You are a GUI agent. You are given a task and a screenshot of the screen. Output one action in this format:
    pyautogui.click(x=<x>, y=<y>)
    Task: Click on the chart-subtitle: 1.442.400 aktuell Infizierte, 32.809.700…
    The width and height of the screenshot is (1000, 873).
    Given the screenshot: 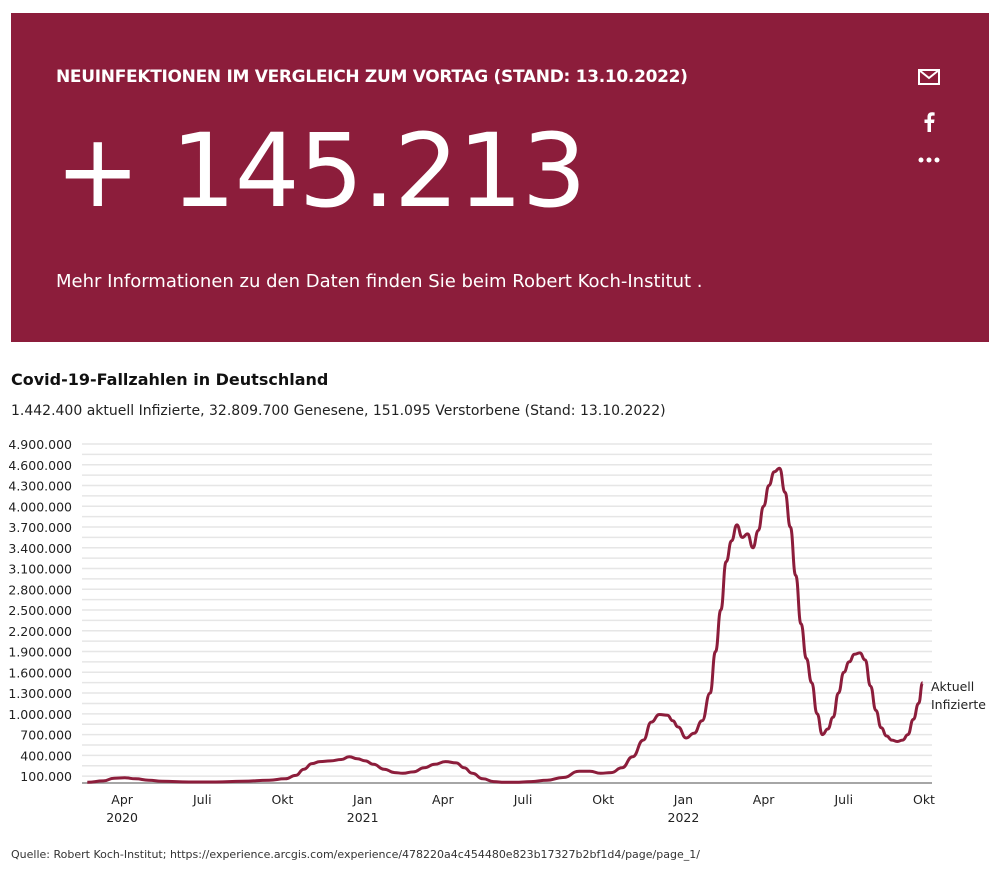 What is the action you would take?
    pyautogui.click(x=338, y=411)
    